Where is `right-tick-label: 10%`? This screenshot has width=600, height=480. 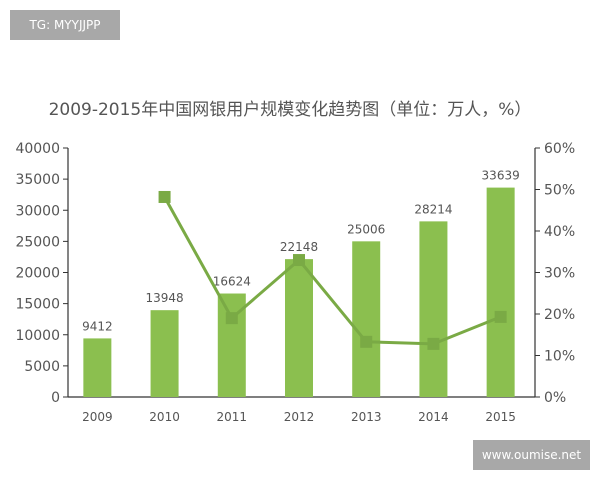 right-tick-label: 10% is located at coordinates (559, 357).